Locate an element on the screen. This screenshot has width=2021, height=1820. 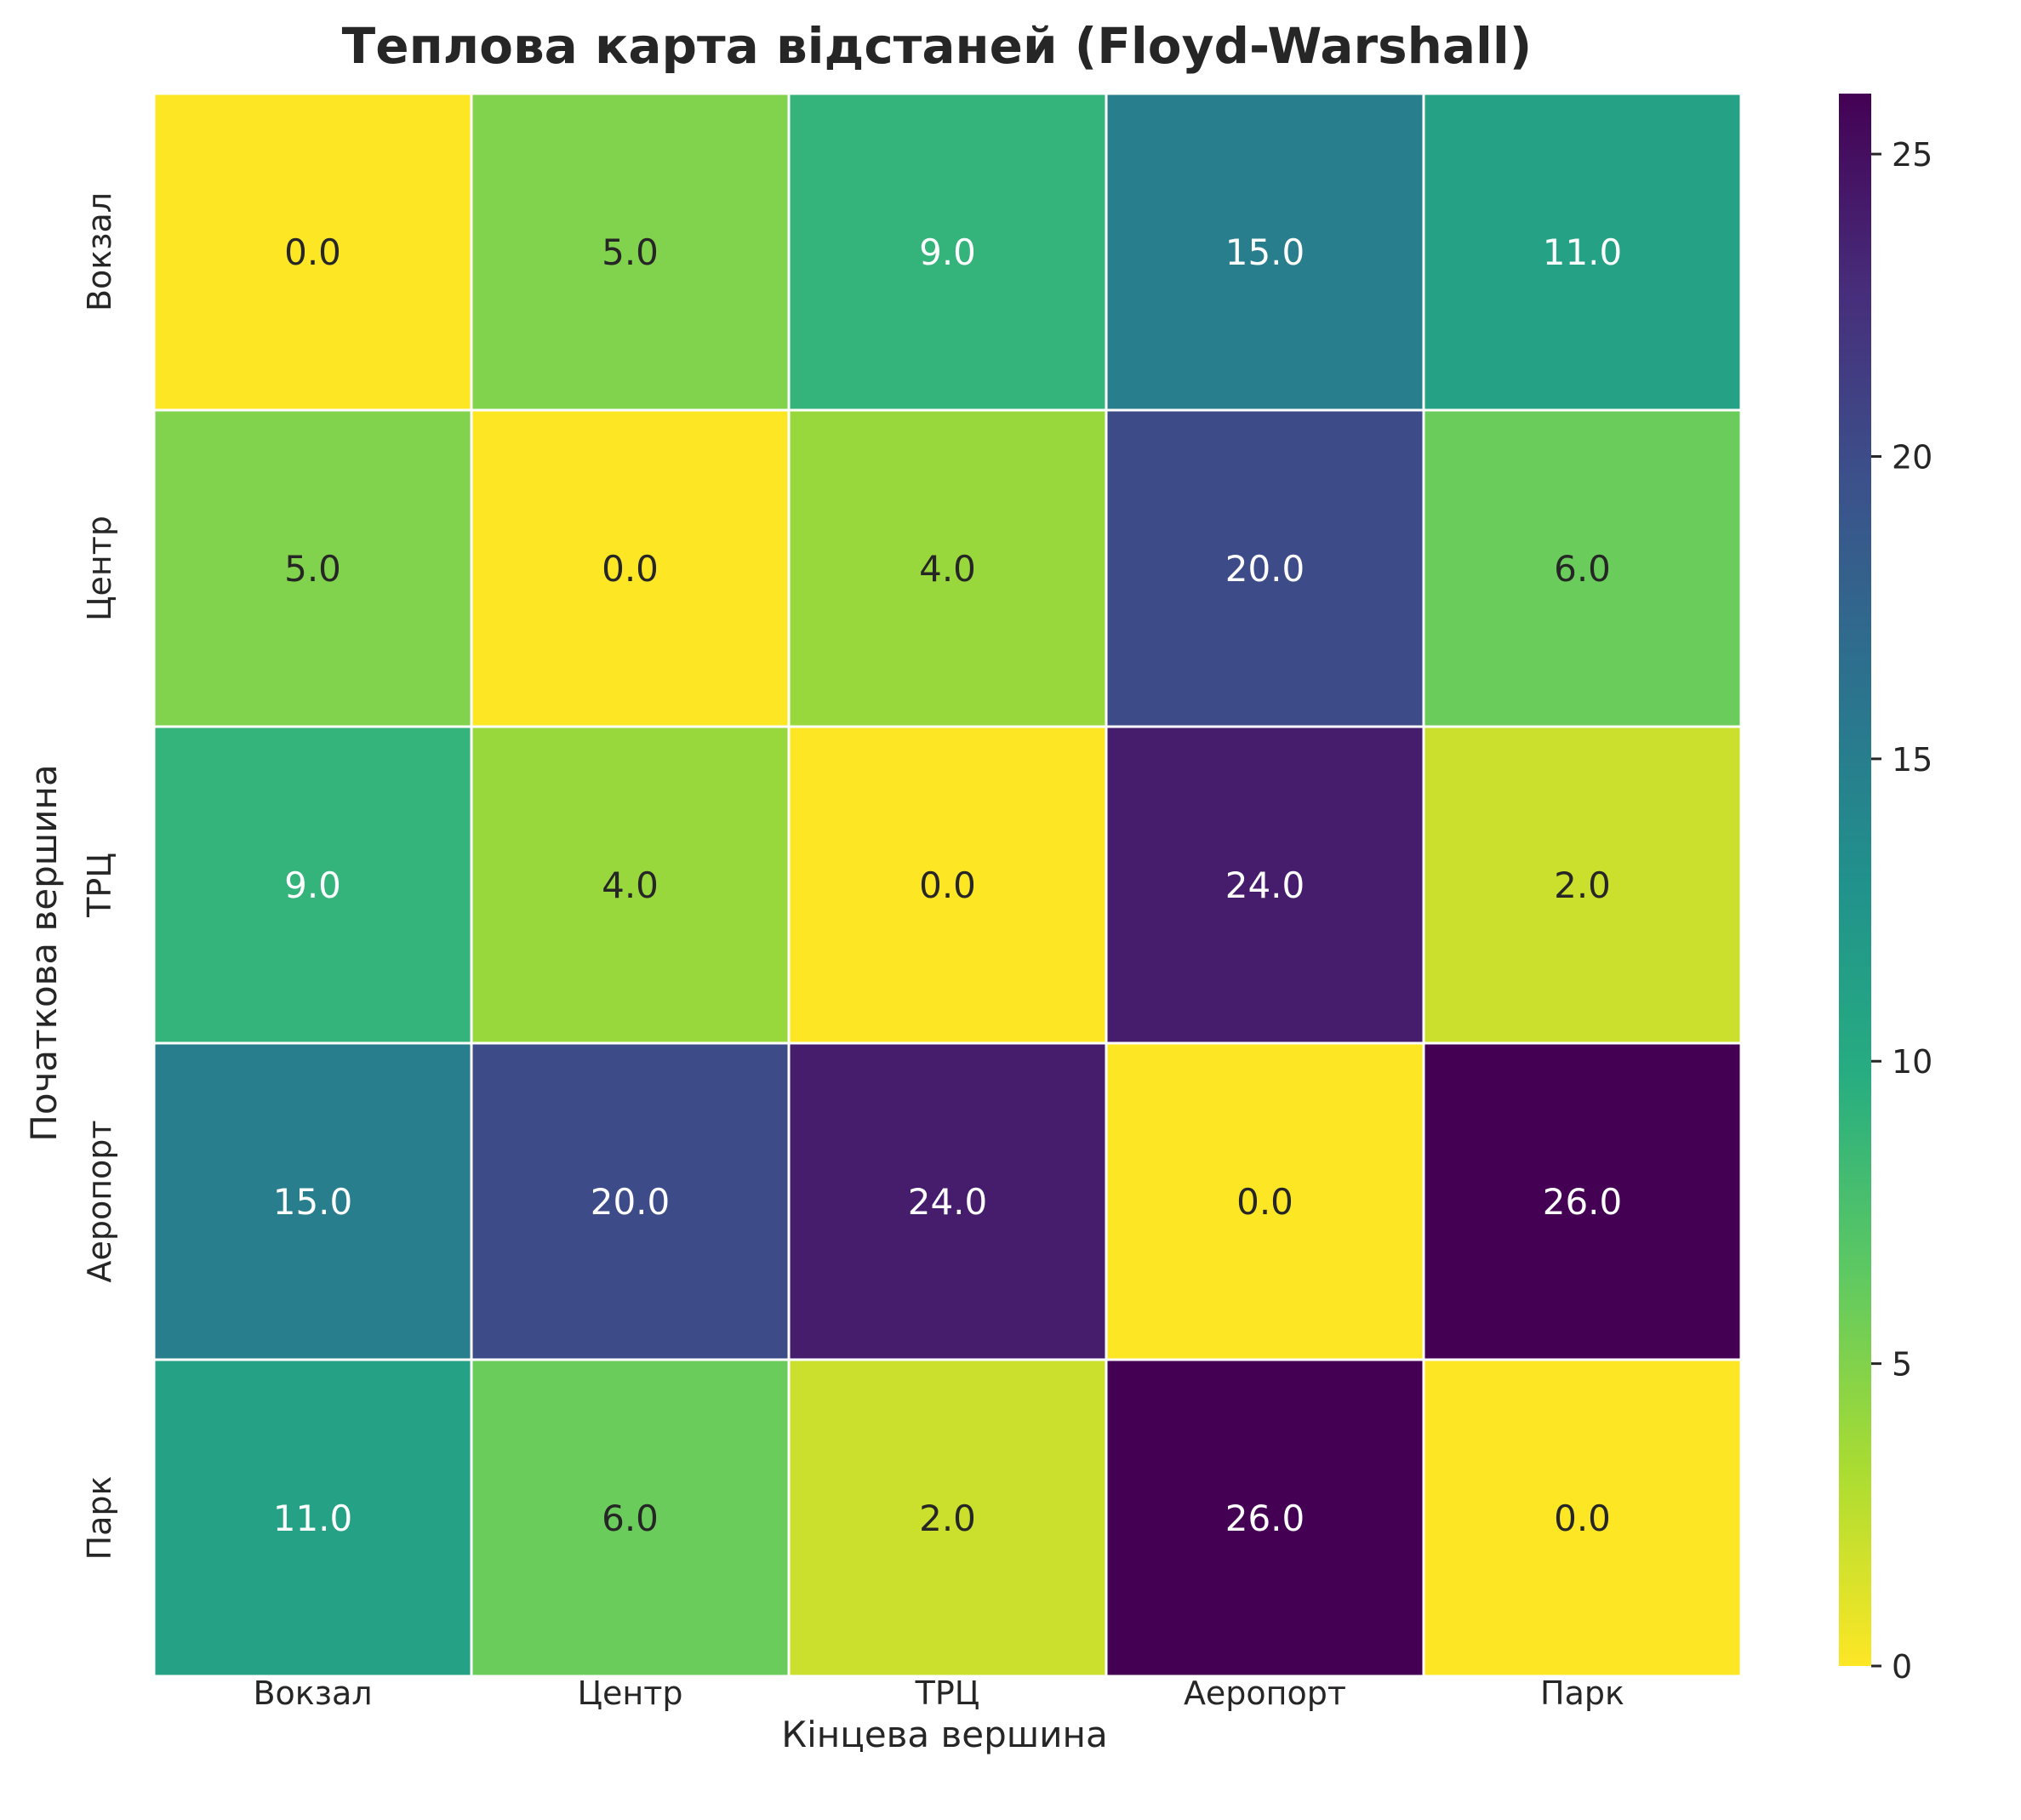
colorbar-tick-label: 20 is located at coordinates (1913, 457).